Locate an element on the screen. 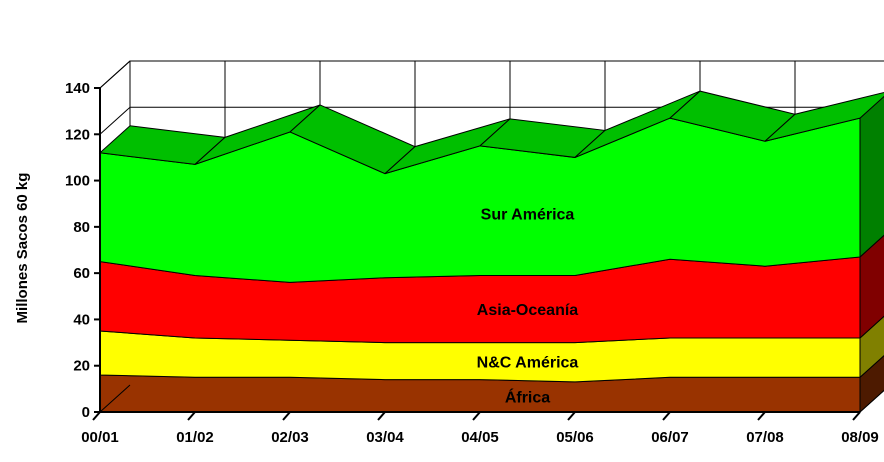 The image size is (884, 462). top-face is located at coordinates (824, 117).